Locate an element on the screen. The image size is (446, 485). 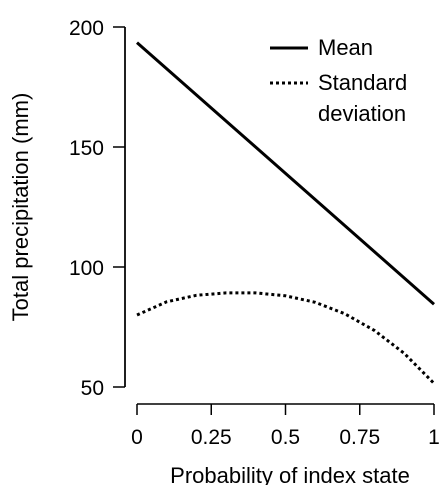
y-tick-label: 50 is located at coordinates (92, 388).